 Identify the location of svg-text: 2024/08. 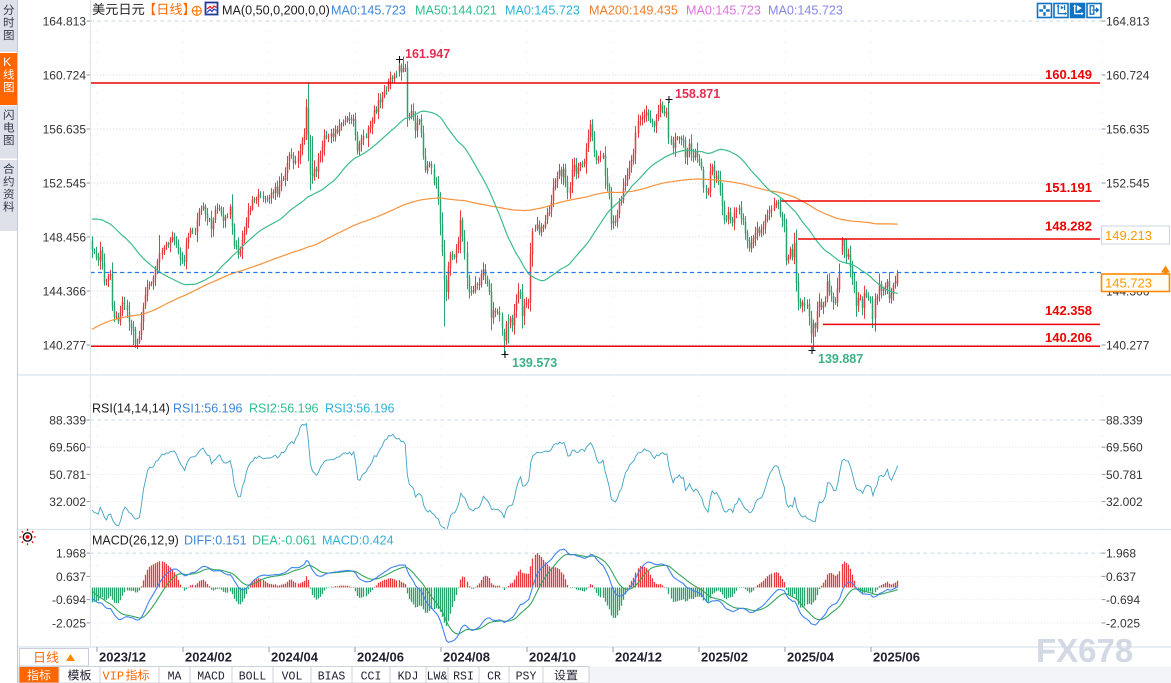
(466, 657).